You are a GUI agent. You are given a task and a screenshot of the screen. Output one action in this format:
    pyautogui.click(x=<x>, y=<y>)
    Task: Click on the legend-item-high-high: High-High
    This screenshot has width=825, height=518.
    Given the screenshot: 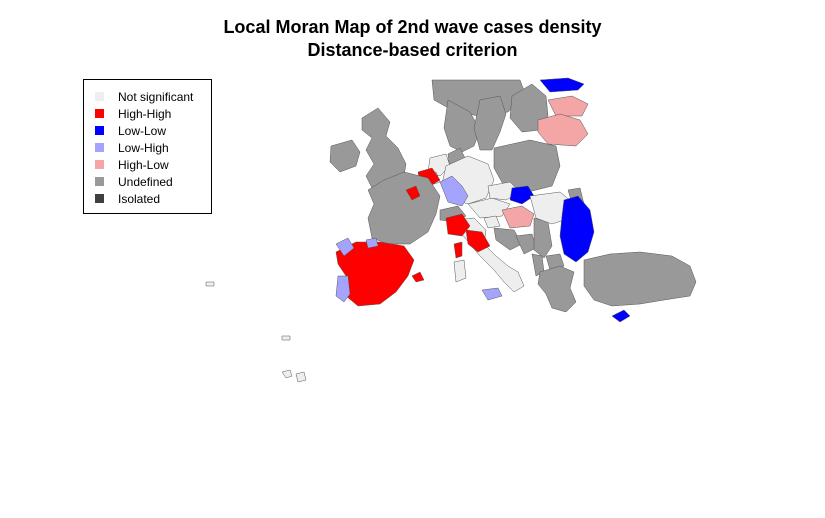 What is the action you would take?
    pyautogui.click(x=147, y=113)
    